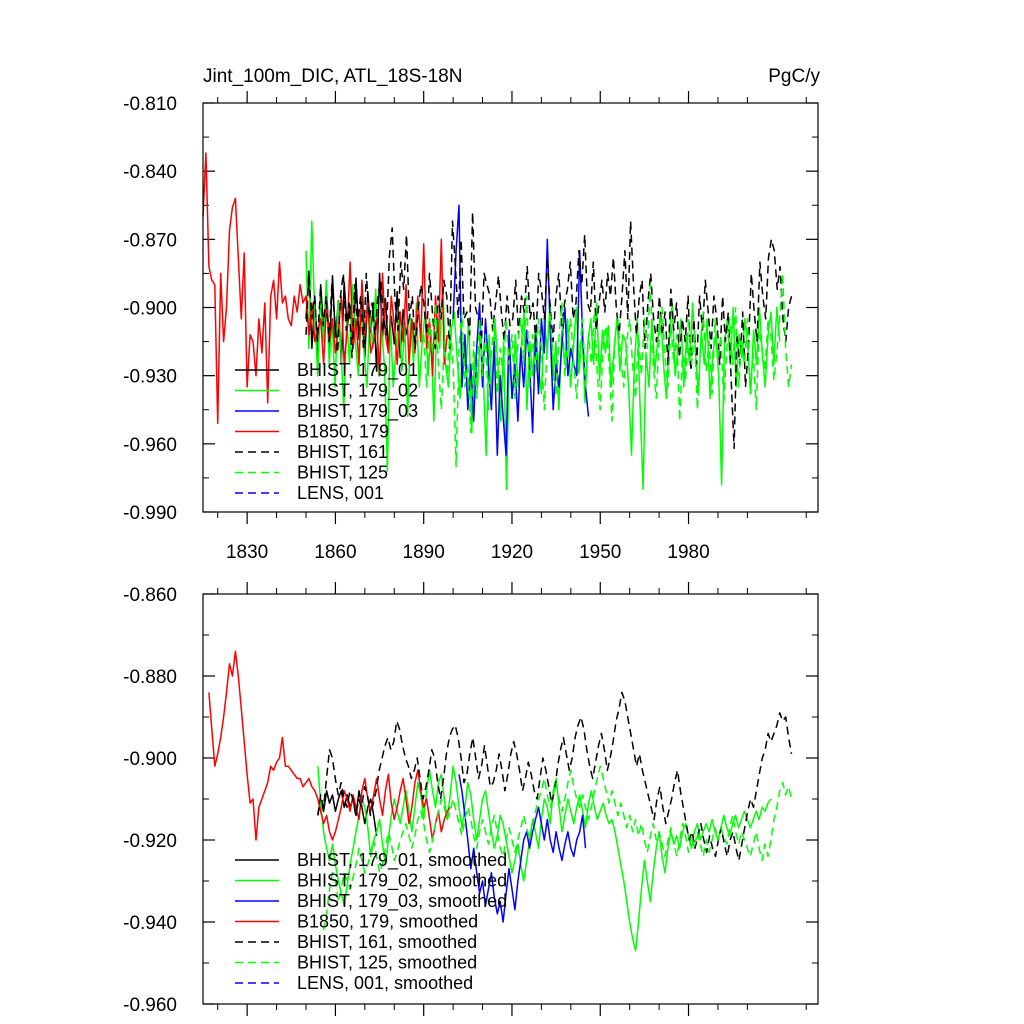 The image size is (1024, 1024). Describe the element at coordinates (150, 677) in the screenshot. I see `y-tick-label: -0.880` at that location.